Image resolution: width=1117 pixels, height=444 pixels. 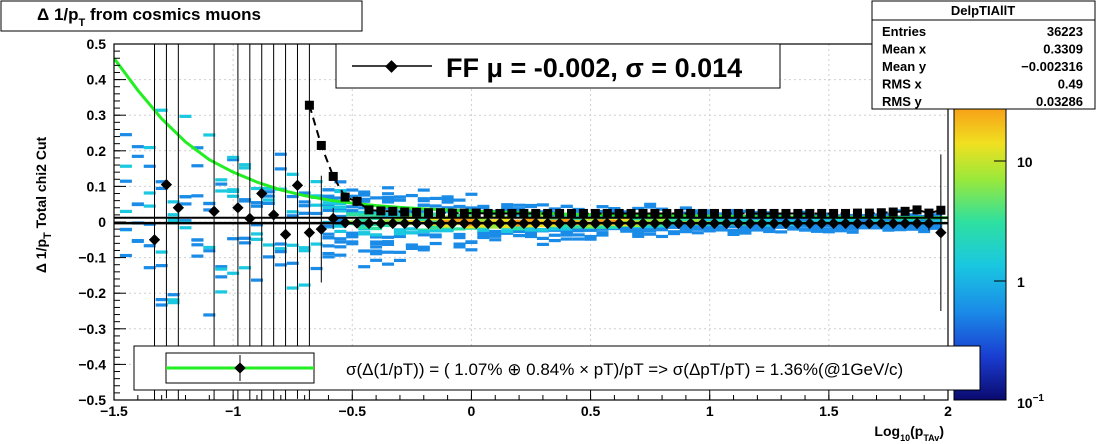 What do you see at coordinates (594, 68) in the screenshot?
I see `fit-legend-text: FF μ = -0.002, σ = 0.014` at bounding box center [594, 68].